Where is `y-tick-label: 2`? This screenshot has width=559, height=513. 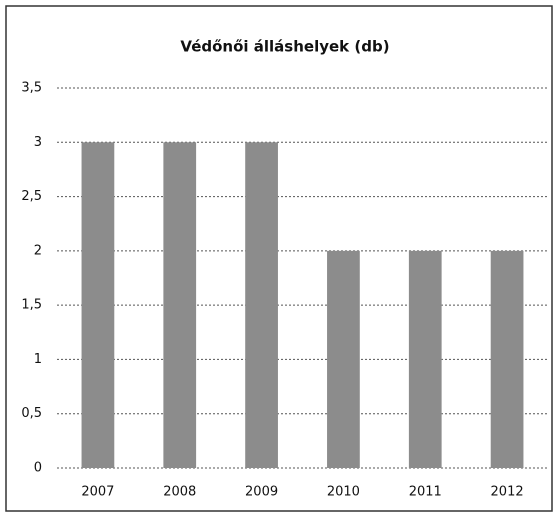
y-tick-label: 2 is located at coordinates (38, 250).